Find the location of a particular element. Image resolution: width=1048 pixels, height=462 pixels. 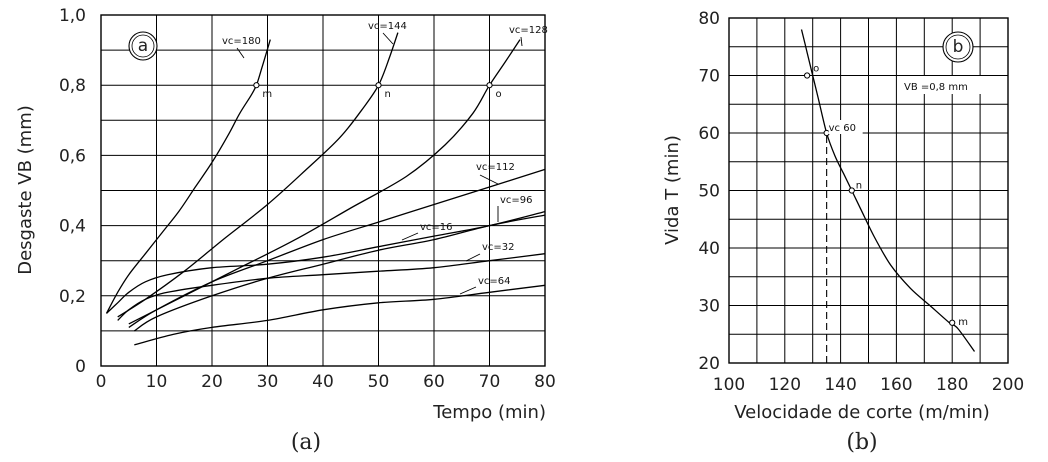

y-tick-label: 0,2 is located at coordinates (72, 297).